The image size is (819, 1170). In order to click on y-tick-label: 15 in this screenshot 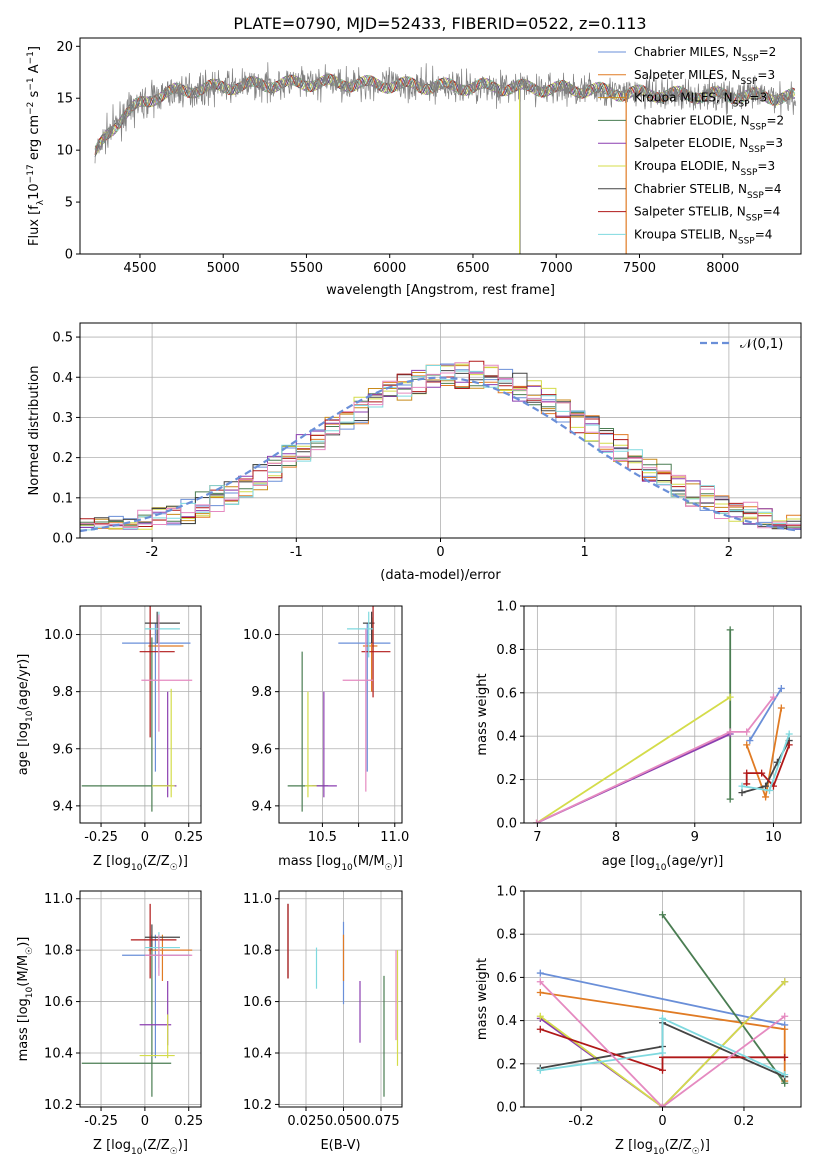, I will do `click(64, 99)`.